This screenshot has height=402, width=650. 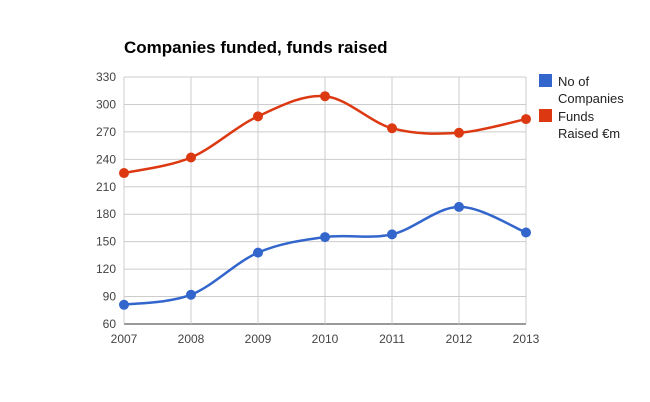 What do you see at coordinates (106, 104) in the screenshot?
I see `y-tick-label: 300` at bounding box center [106, 104].